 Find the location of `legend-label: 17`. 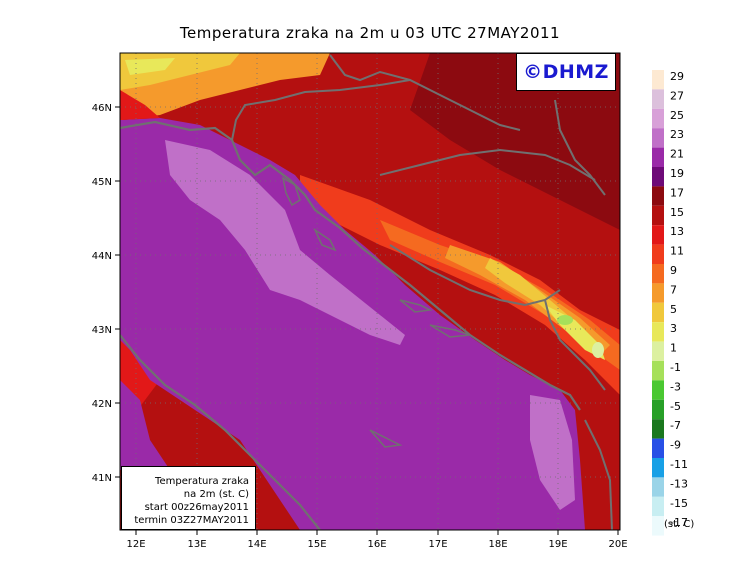

legend-label: 17 is located at coordinates (677, 192).